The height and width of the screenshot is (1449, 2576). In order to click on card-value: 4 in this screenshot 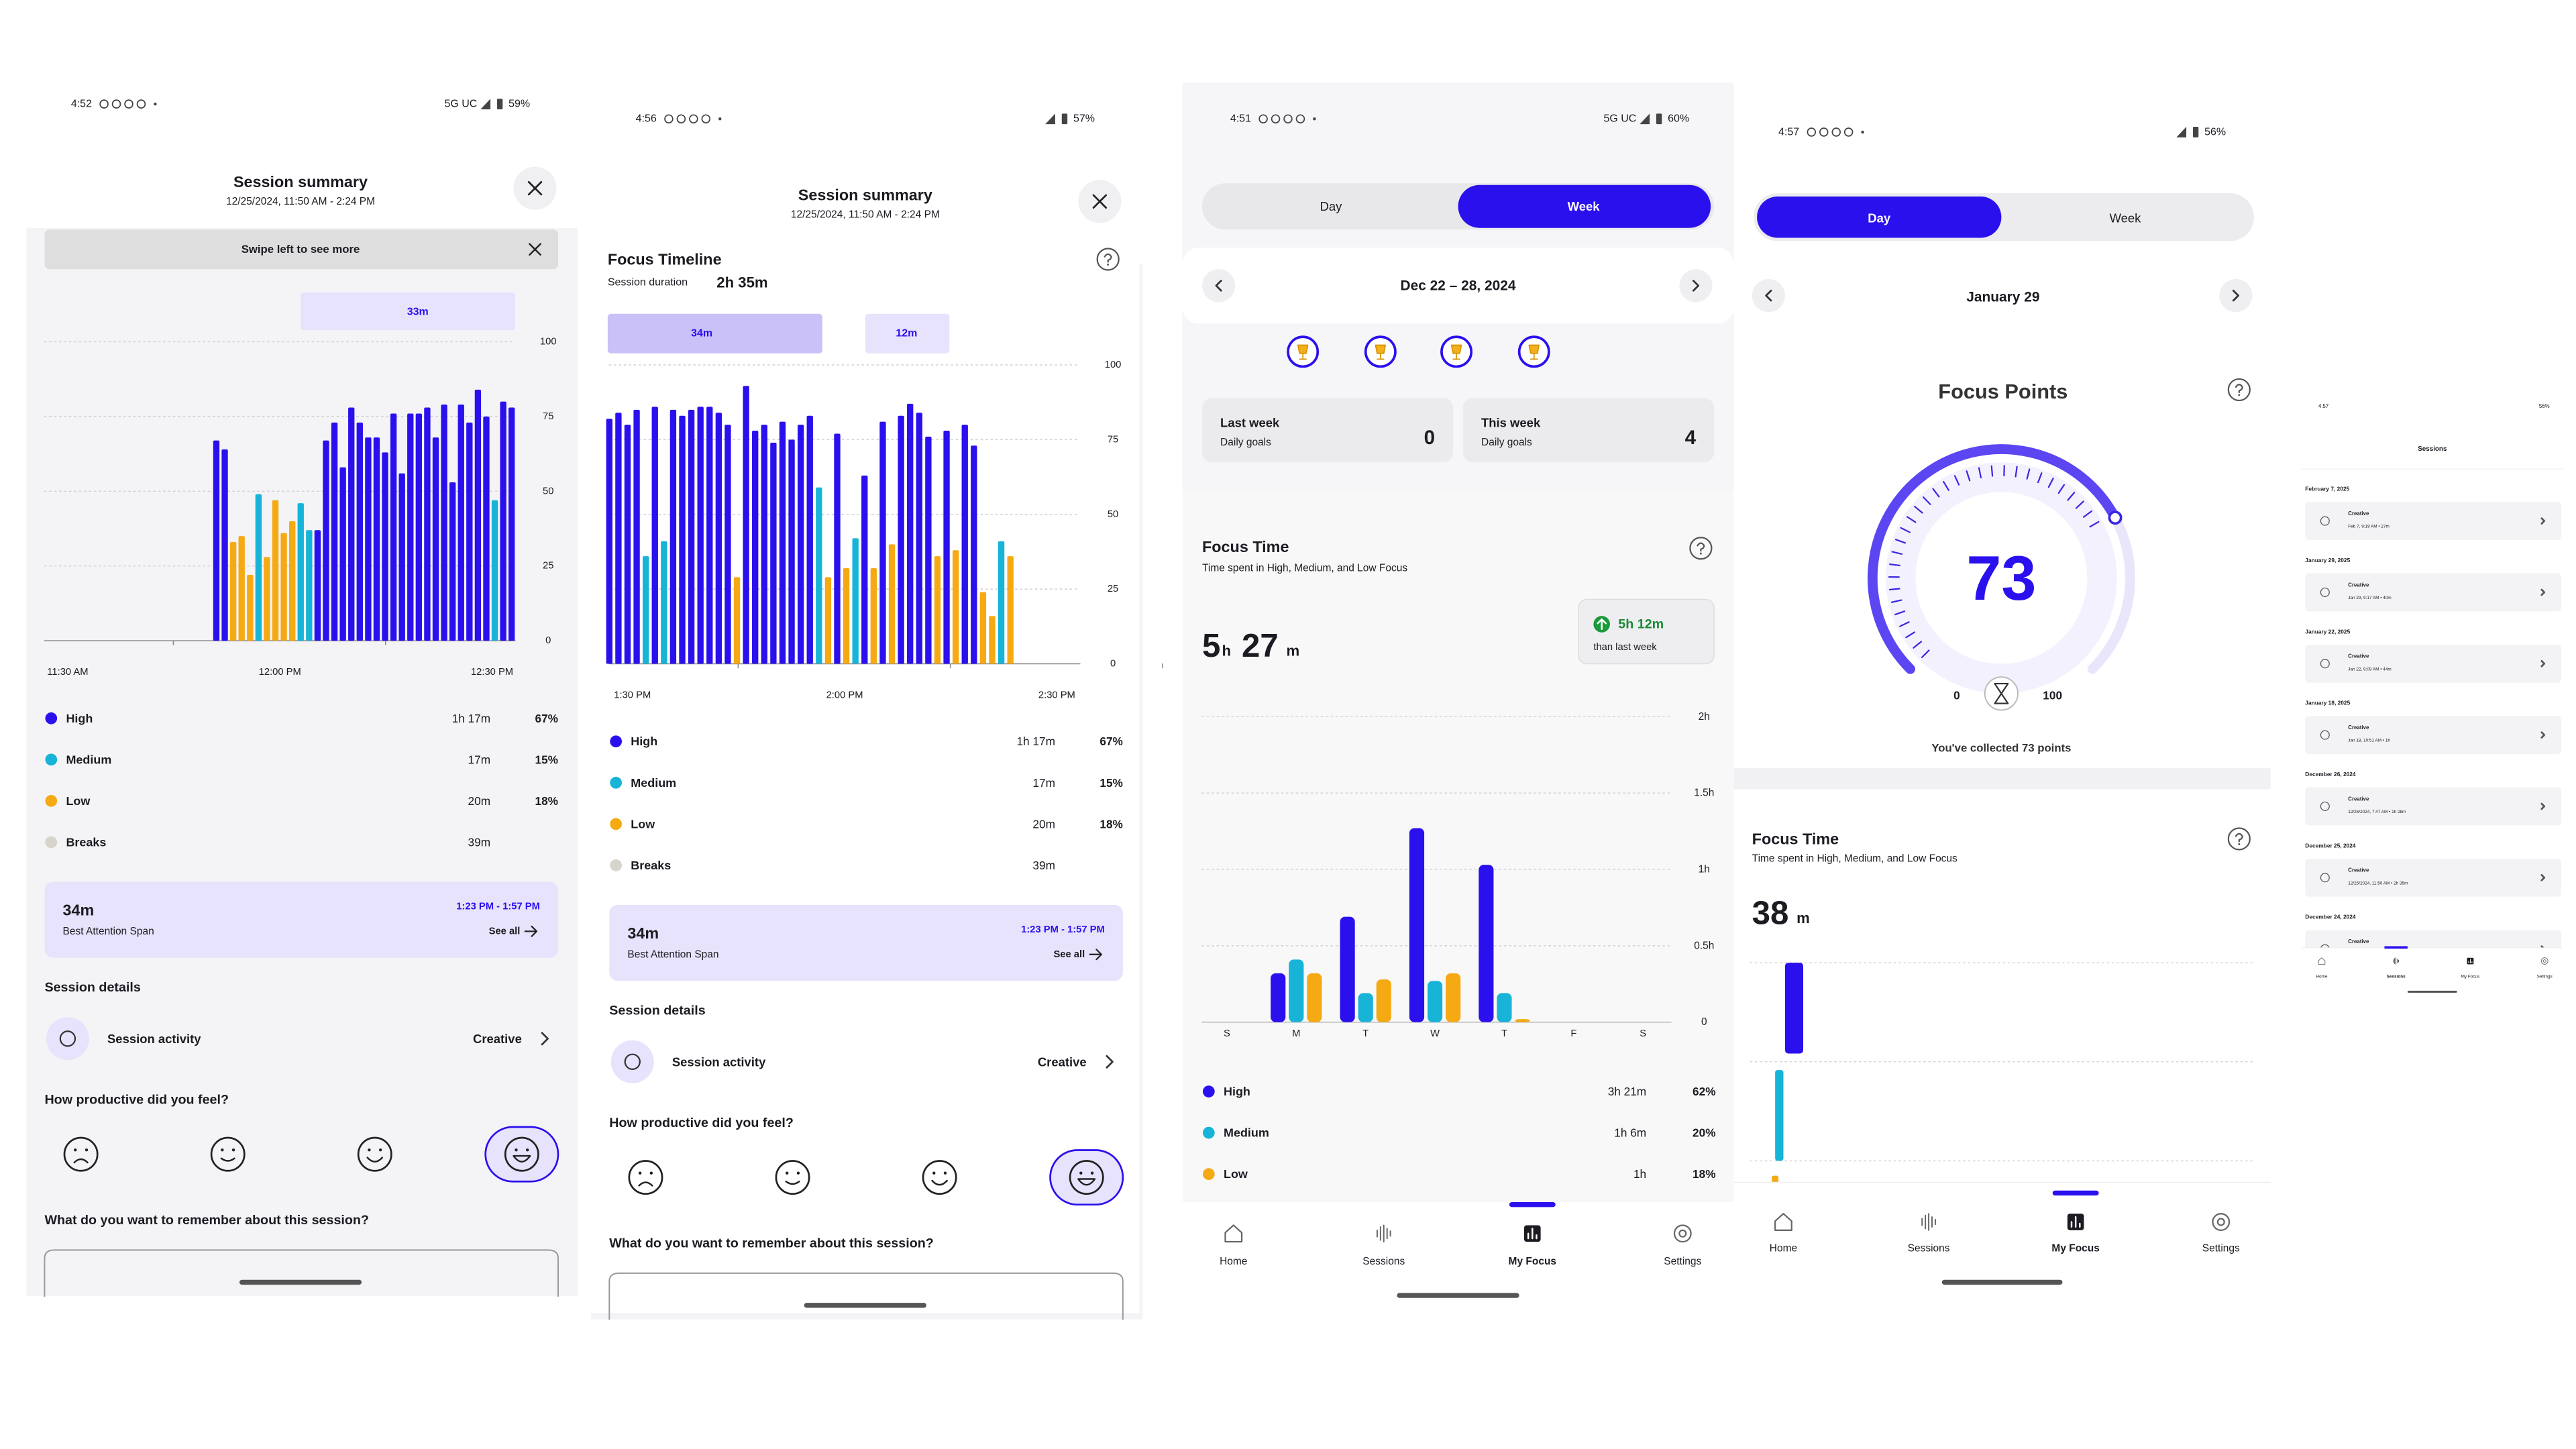, I will do `click(1691, 438)`.